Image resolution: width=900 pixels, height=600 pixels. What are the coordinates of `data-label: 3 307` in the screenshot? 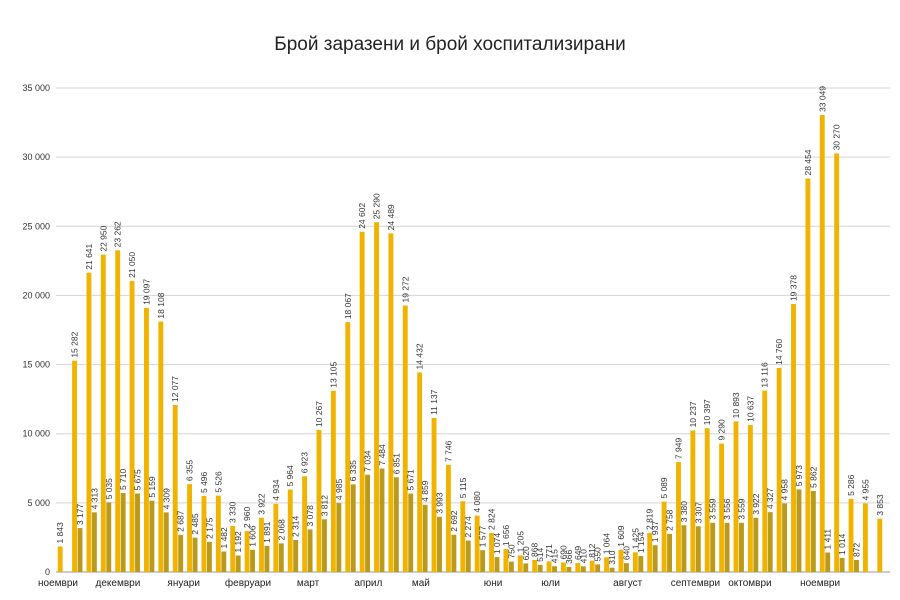 It's located at (698, 513).